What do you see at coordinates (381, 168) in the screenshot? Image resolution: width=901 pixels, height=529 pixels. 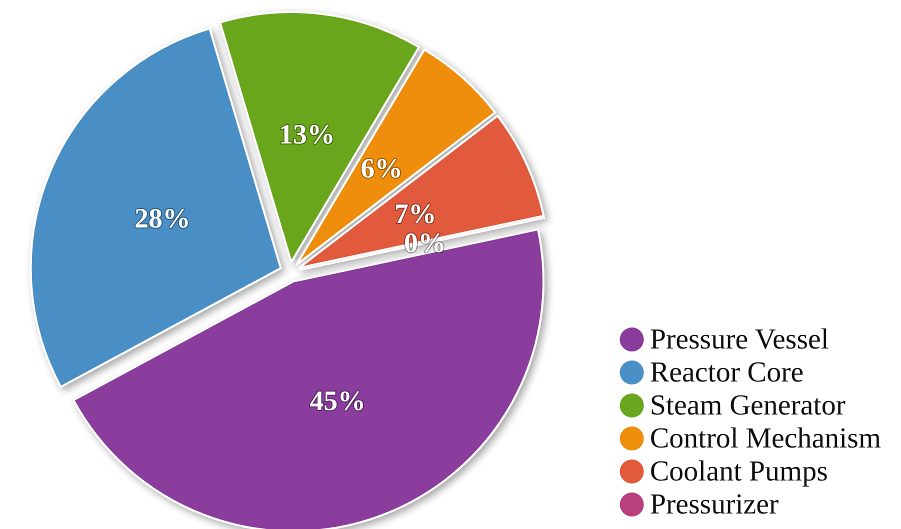 I see `data-label: 6%` at bounding box center [381, 168].